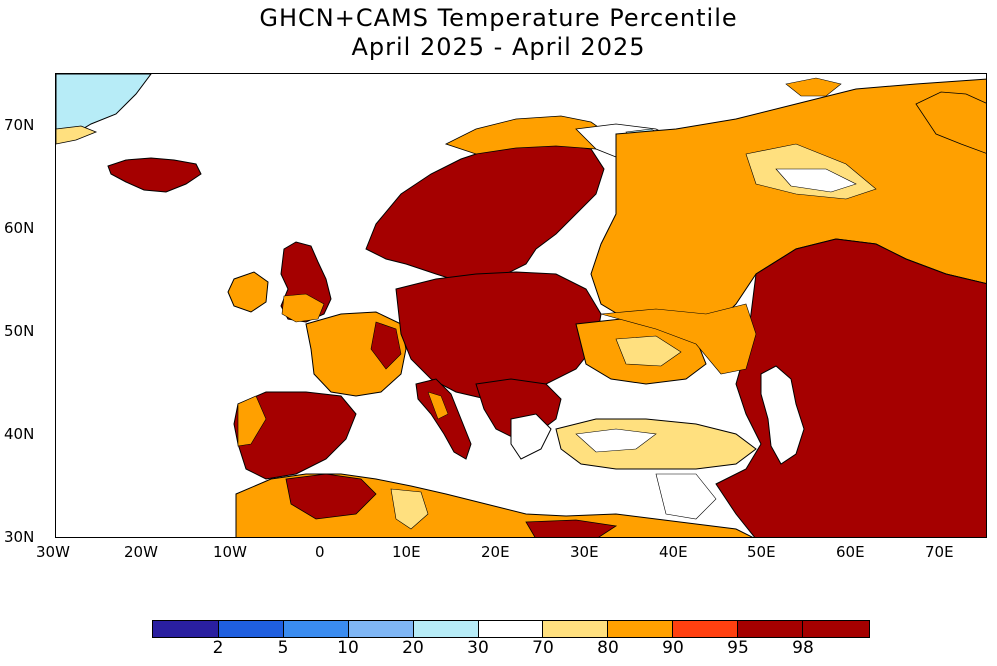 The width and height of the screenshot is (997, 666). What do you see at coordinates (406, 552) in the screenshot?
I see `lon-label-10e: 10E` at bounding box center [406, 552].